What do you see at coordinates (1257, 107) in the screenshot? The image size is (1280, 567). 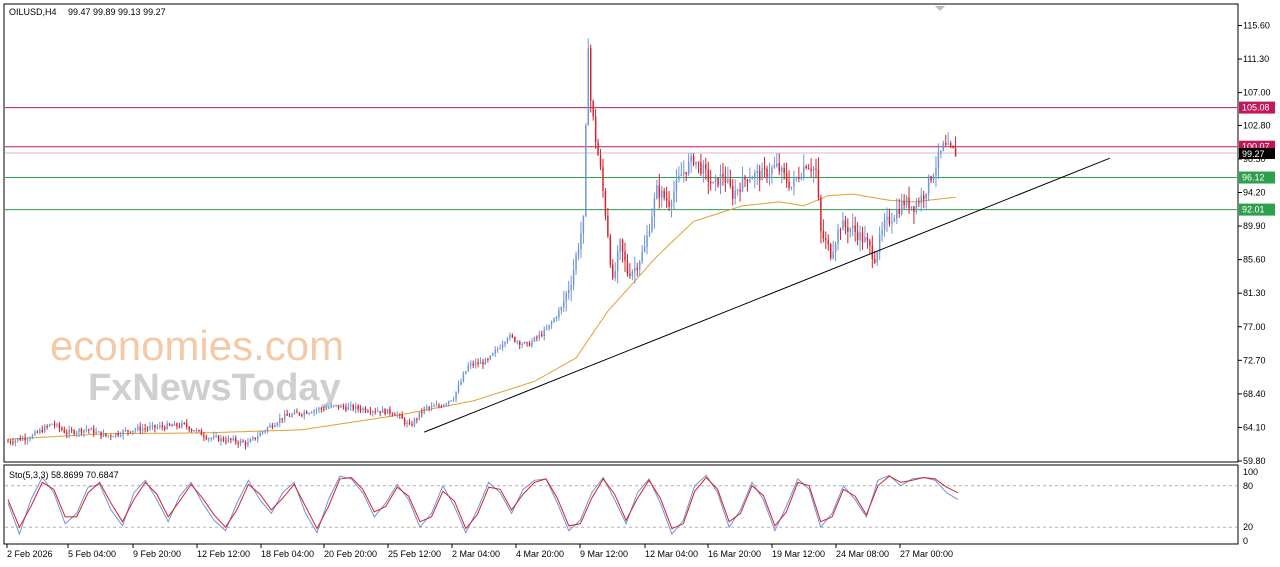 I see `level-tag` at bounding box center [1257, 107].